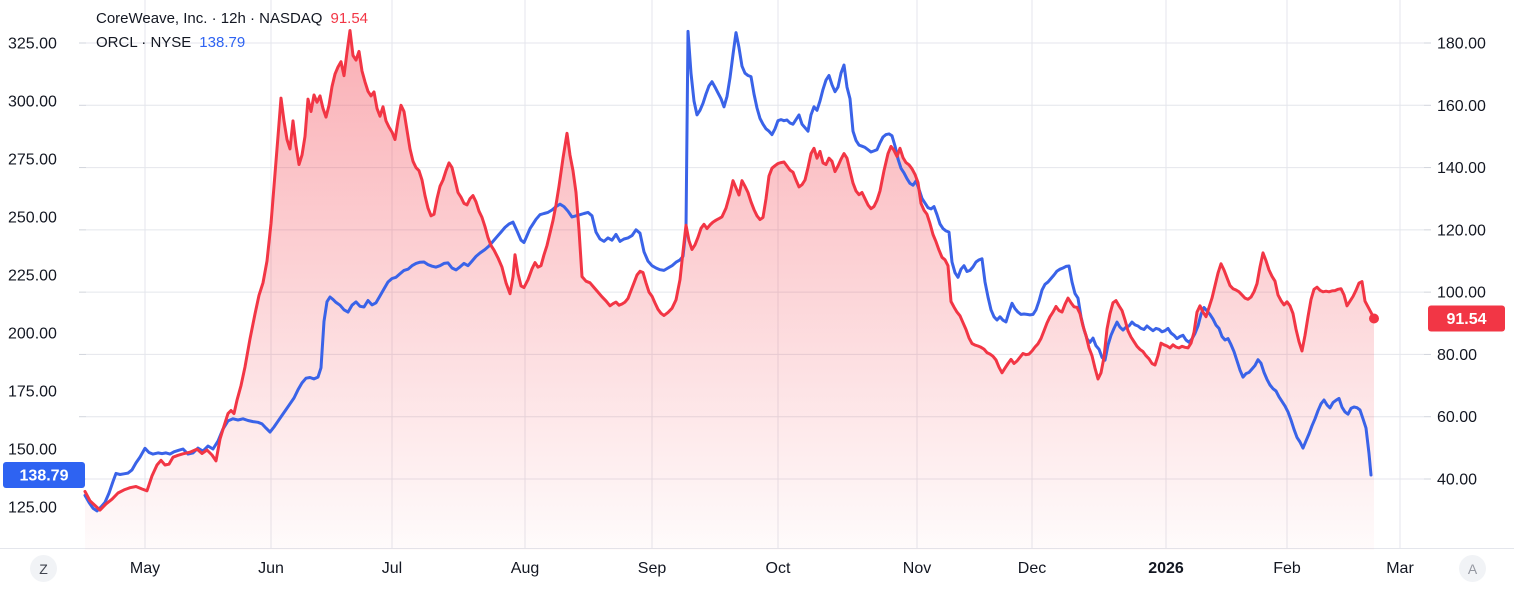 The height and width of the screenshot is (589, 1514). What do you see at coordinates (222, 42) in the screenshot?
I see `legend-last-price-orcl: 138.79` at bounding box center [222, 42].